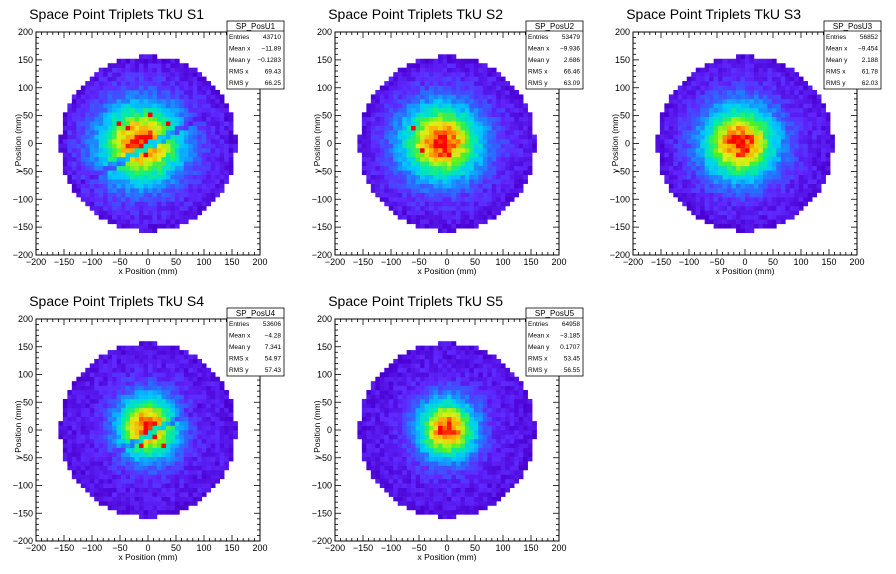 This screenshot has height=574, width=896. What do you see at coordinates (272, 37) in the screenshot?
I see `stats-value: 43710` at bounding box center [272, 37].